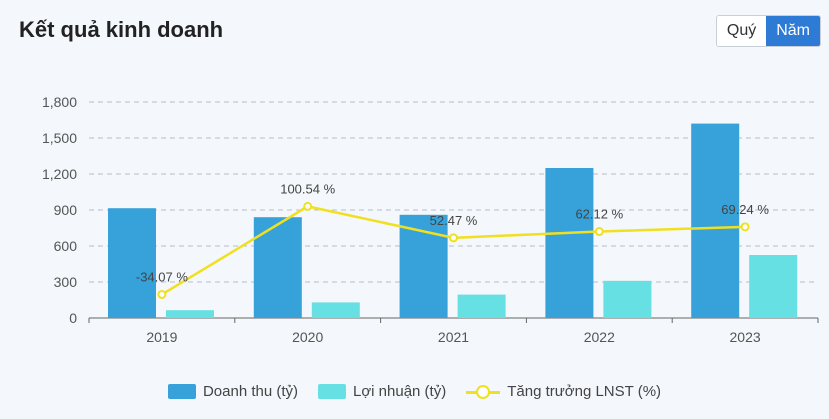 The height and width of the screenshot is (419, 829). What do you see at coordinates (483, 392) in the screenshot?
I see `legend-growth-swatch` at bounding box center [483, 392].